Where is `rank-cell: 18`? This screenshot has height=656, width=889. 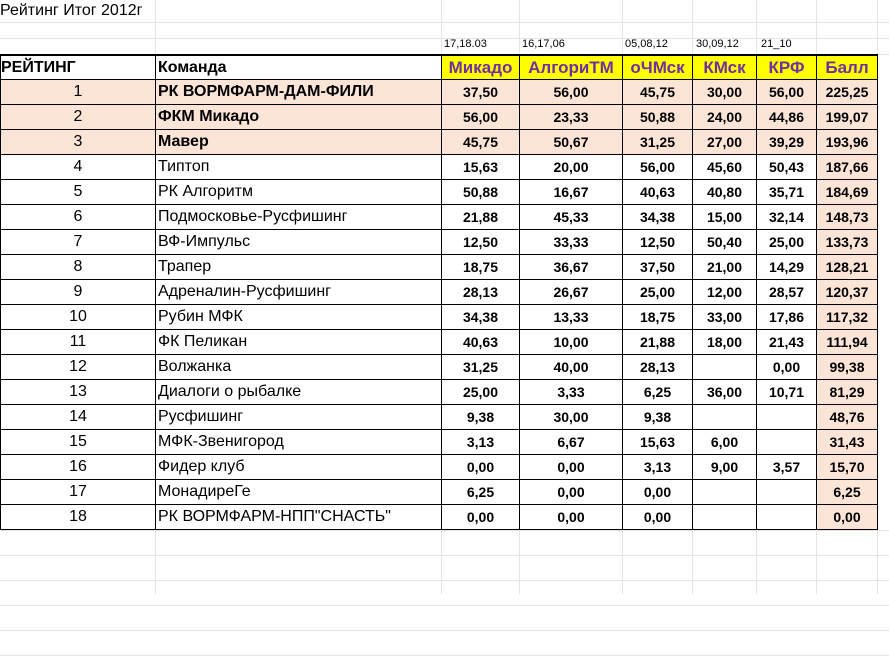 rank-cell: 18 is located at coordinates (78, 517).